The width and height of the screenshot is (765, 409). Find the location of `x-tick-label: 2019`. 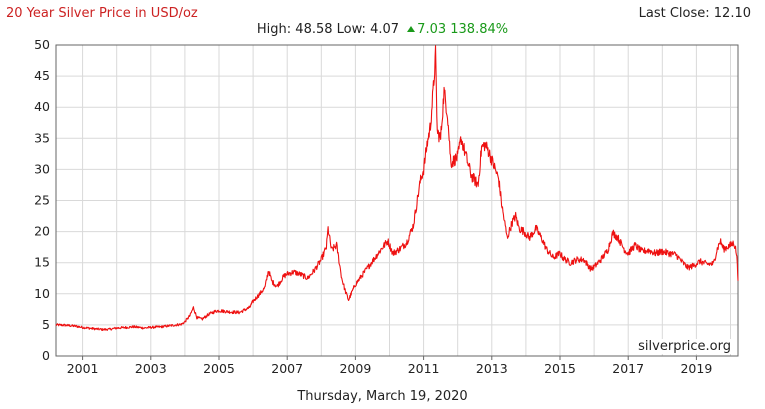

x-tick-label: 2019 is located at coordinates (696, 368).